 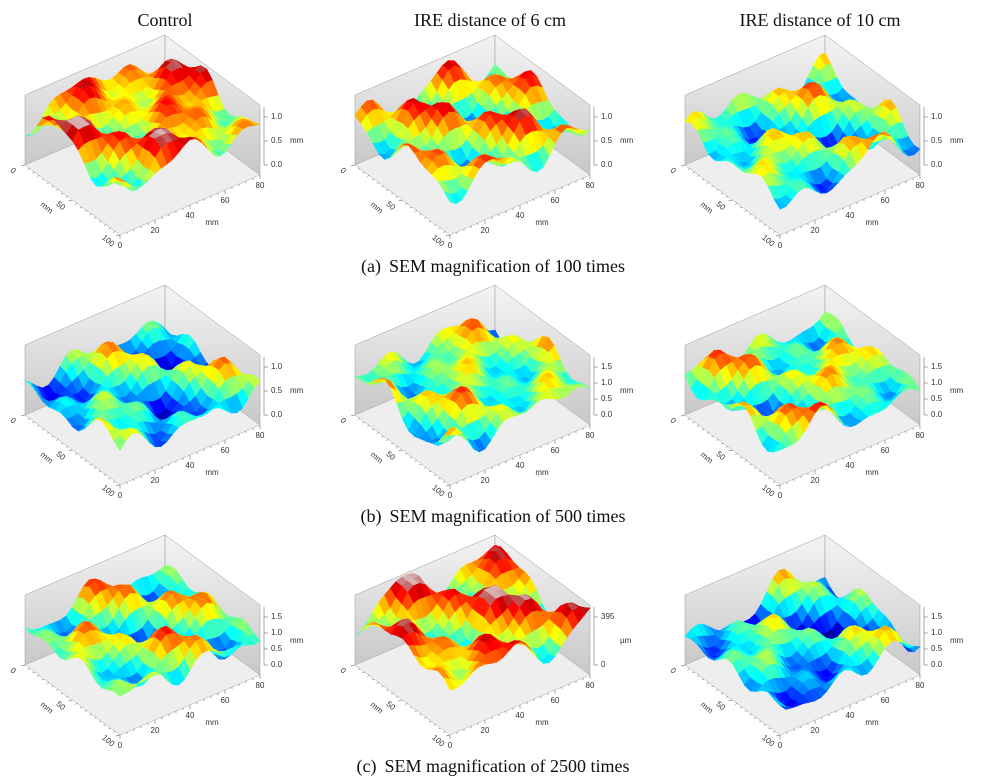 I want to click on caption-text: SEM magnification of 500 times, so click(x=508, y=516).